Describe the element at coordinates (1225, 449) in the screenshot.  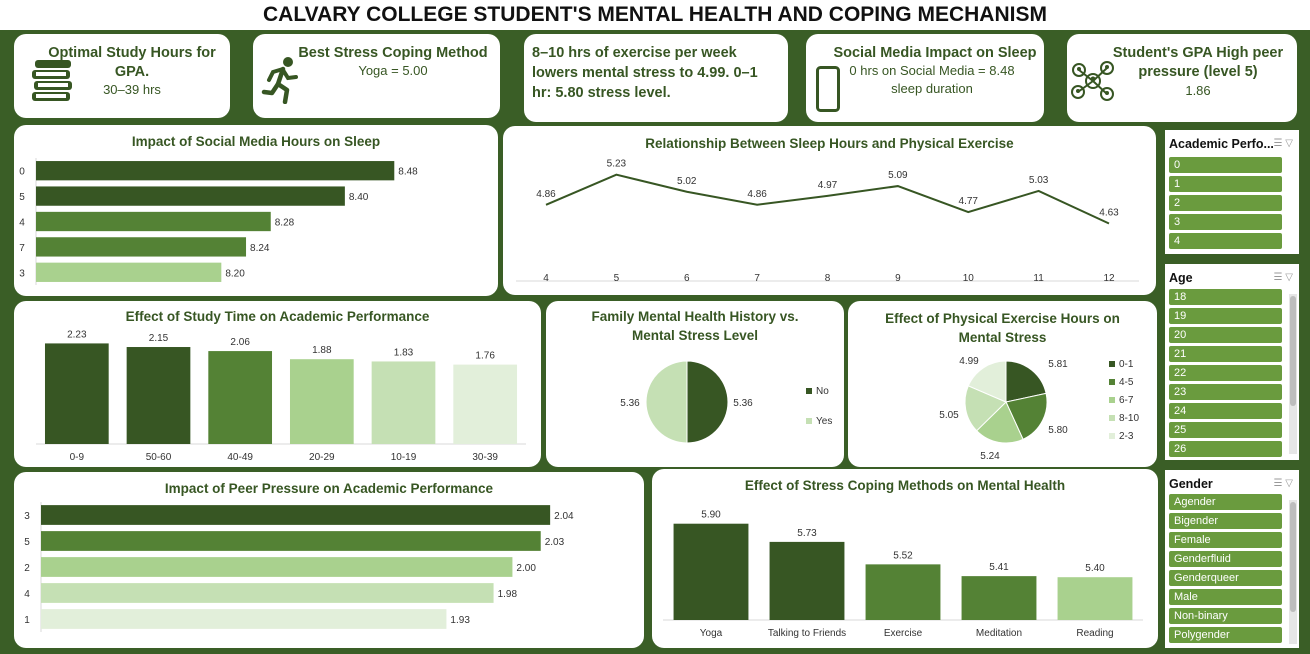
I see `slicer-item: 26` at that location.